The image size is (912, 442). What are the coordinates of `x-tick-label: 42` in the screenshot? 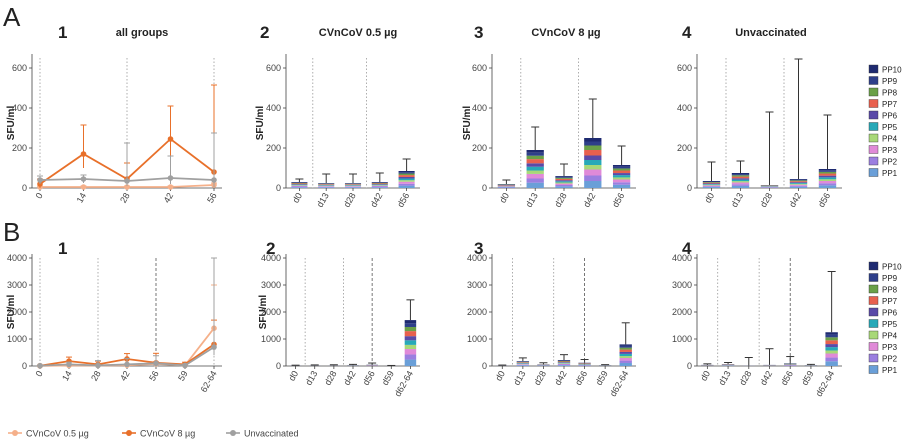 It's located at (125, 376).